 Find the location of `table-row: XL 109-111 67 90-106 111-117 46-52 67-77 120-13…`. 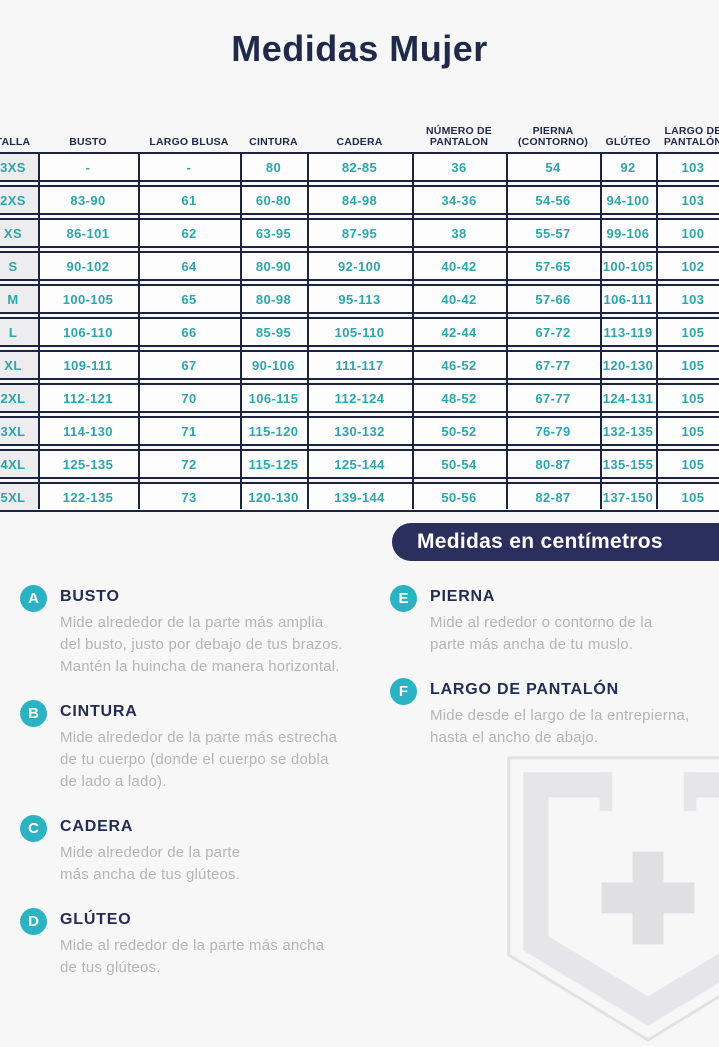

table-row: XL 109-111 67 90-106 111-117 46-52 67-77 120-13… is located at coordinates (359, 365).